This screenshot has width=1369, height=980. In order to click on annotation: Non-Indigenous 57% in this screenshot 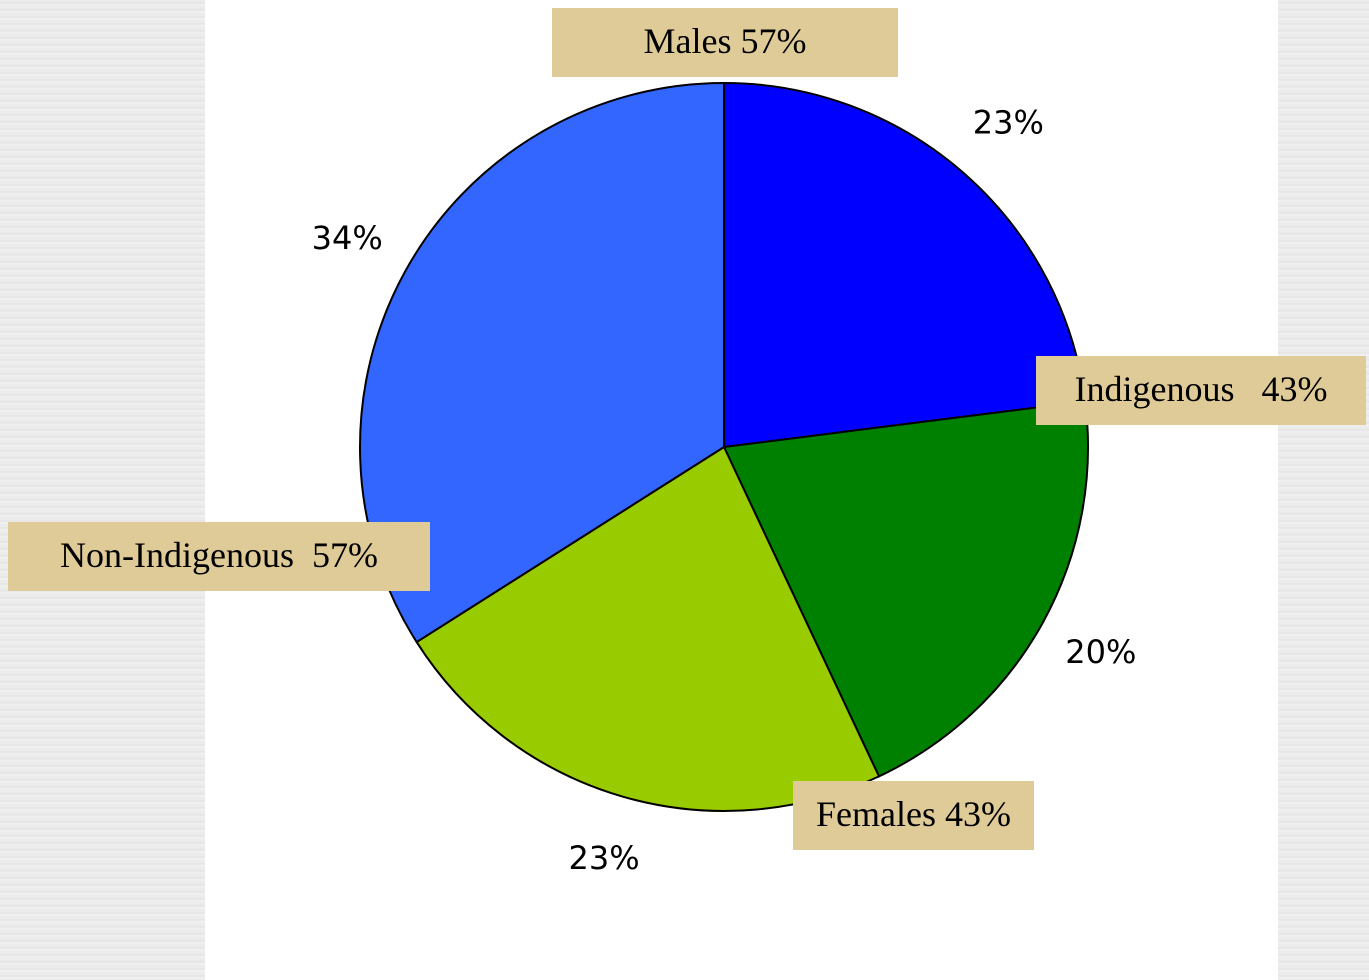, I will do `click(219, 555)`.